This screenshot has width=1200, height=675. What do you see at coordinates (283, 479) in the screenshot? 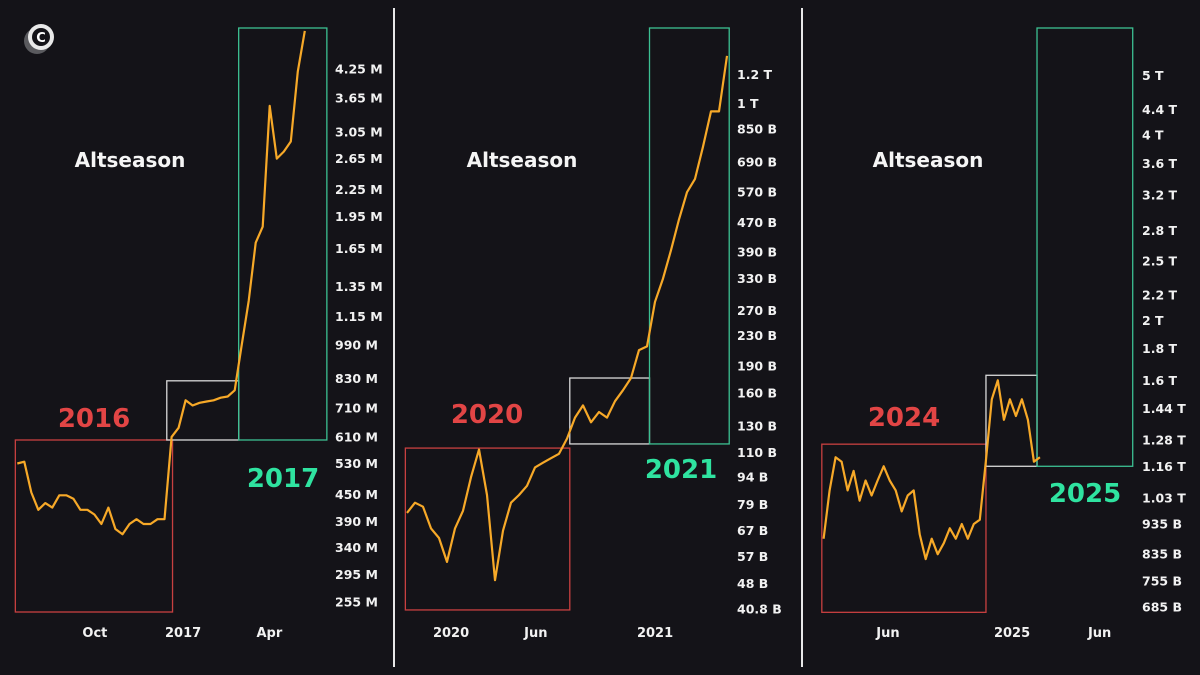
I see `year-label-green: 2017` at bounding box center [283, 479].